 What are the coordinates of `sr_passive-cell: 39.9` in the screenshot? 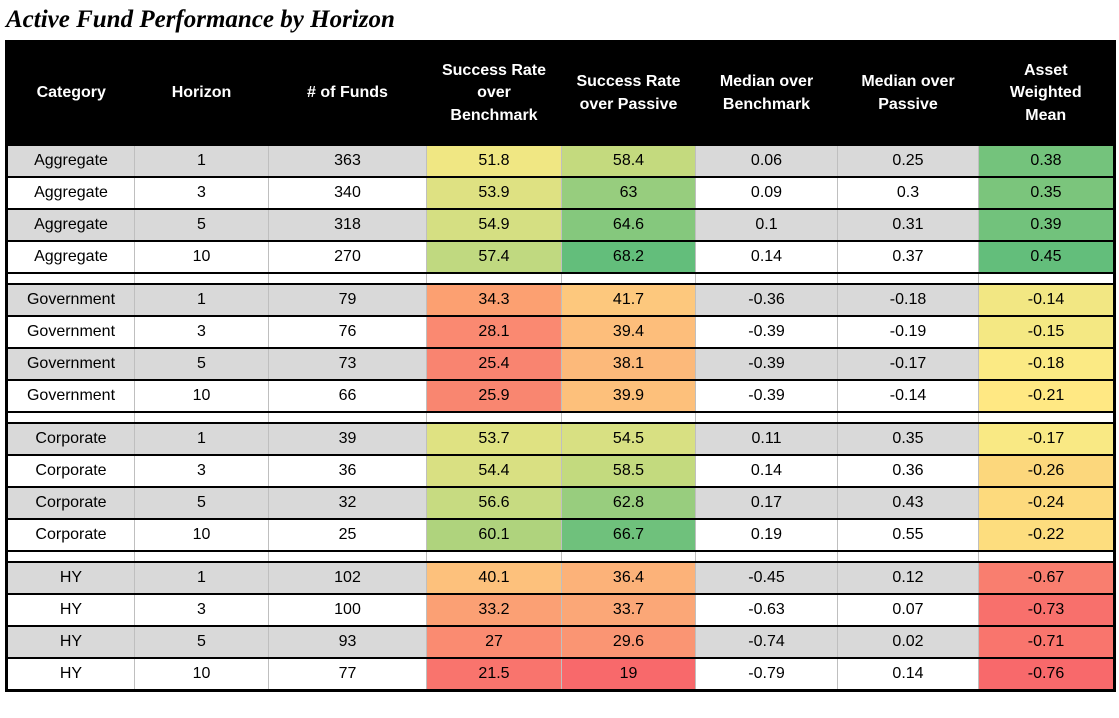 It's located at (628, 396).